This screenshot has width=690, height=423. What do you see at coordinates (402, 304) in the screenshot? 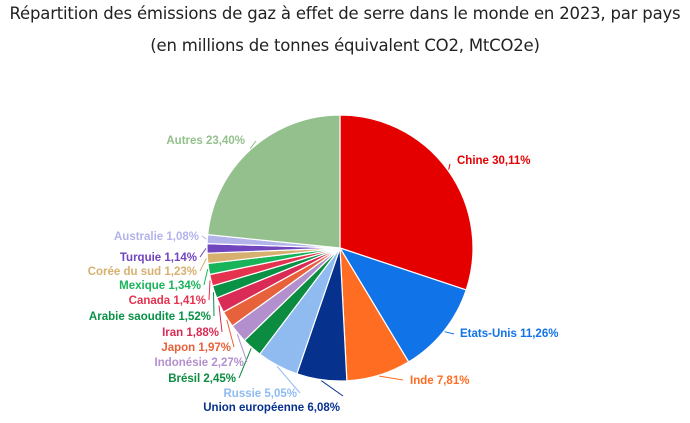
I see `pie-slice-etats-unis` at bounding box center [402, 304].